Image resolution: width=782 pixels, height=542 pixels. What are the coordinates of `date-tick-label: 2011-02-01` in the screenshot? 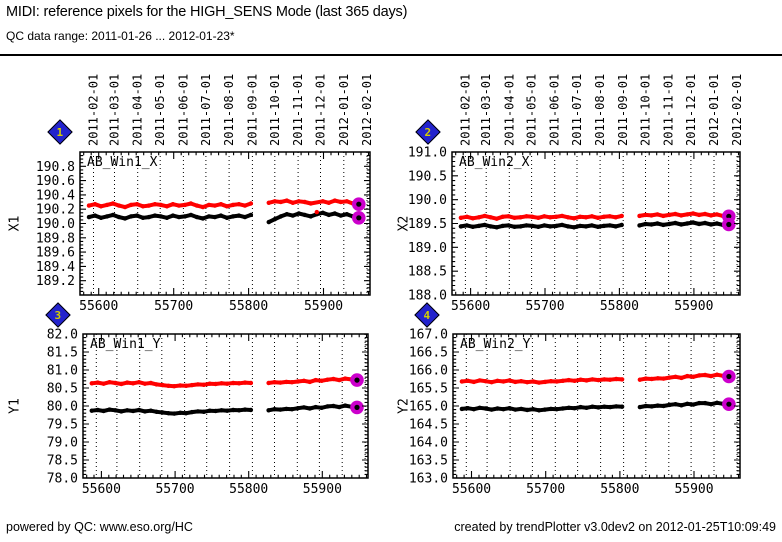 It's located at (465, 110).